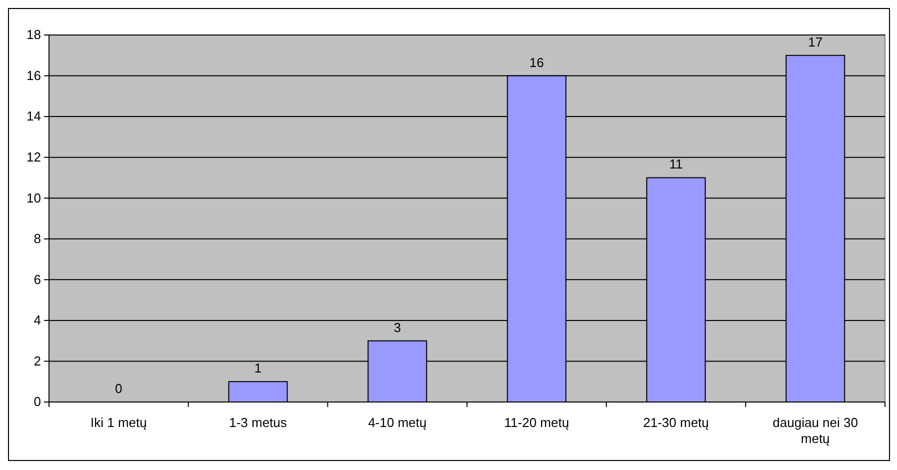  Describe the element at coordinates (815, 42) in the screenshot. I see `data-label: 17` at that location.